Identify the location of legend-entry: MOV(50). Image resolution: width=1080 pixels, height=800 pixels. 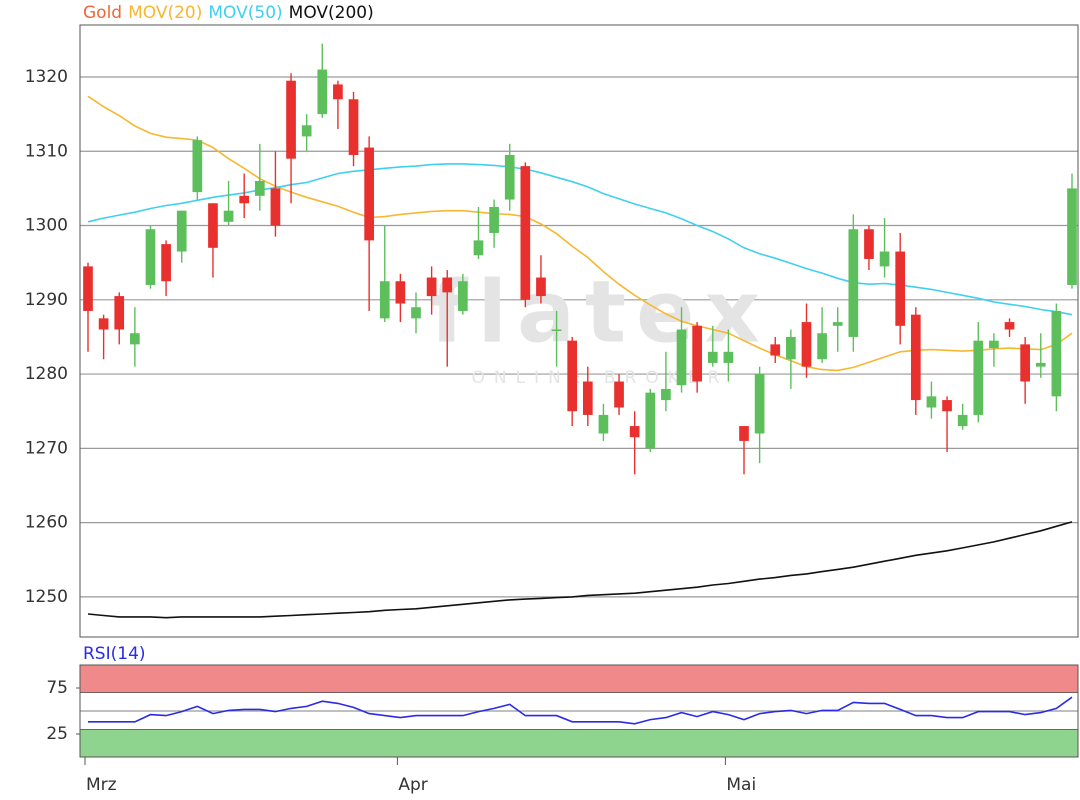
(245, 13).